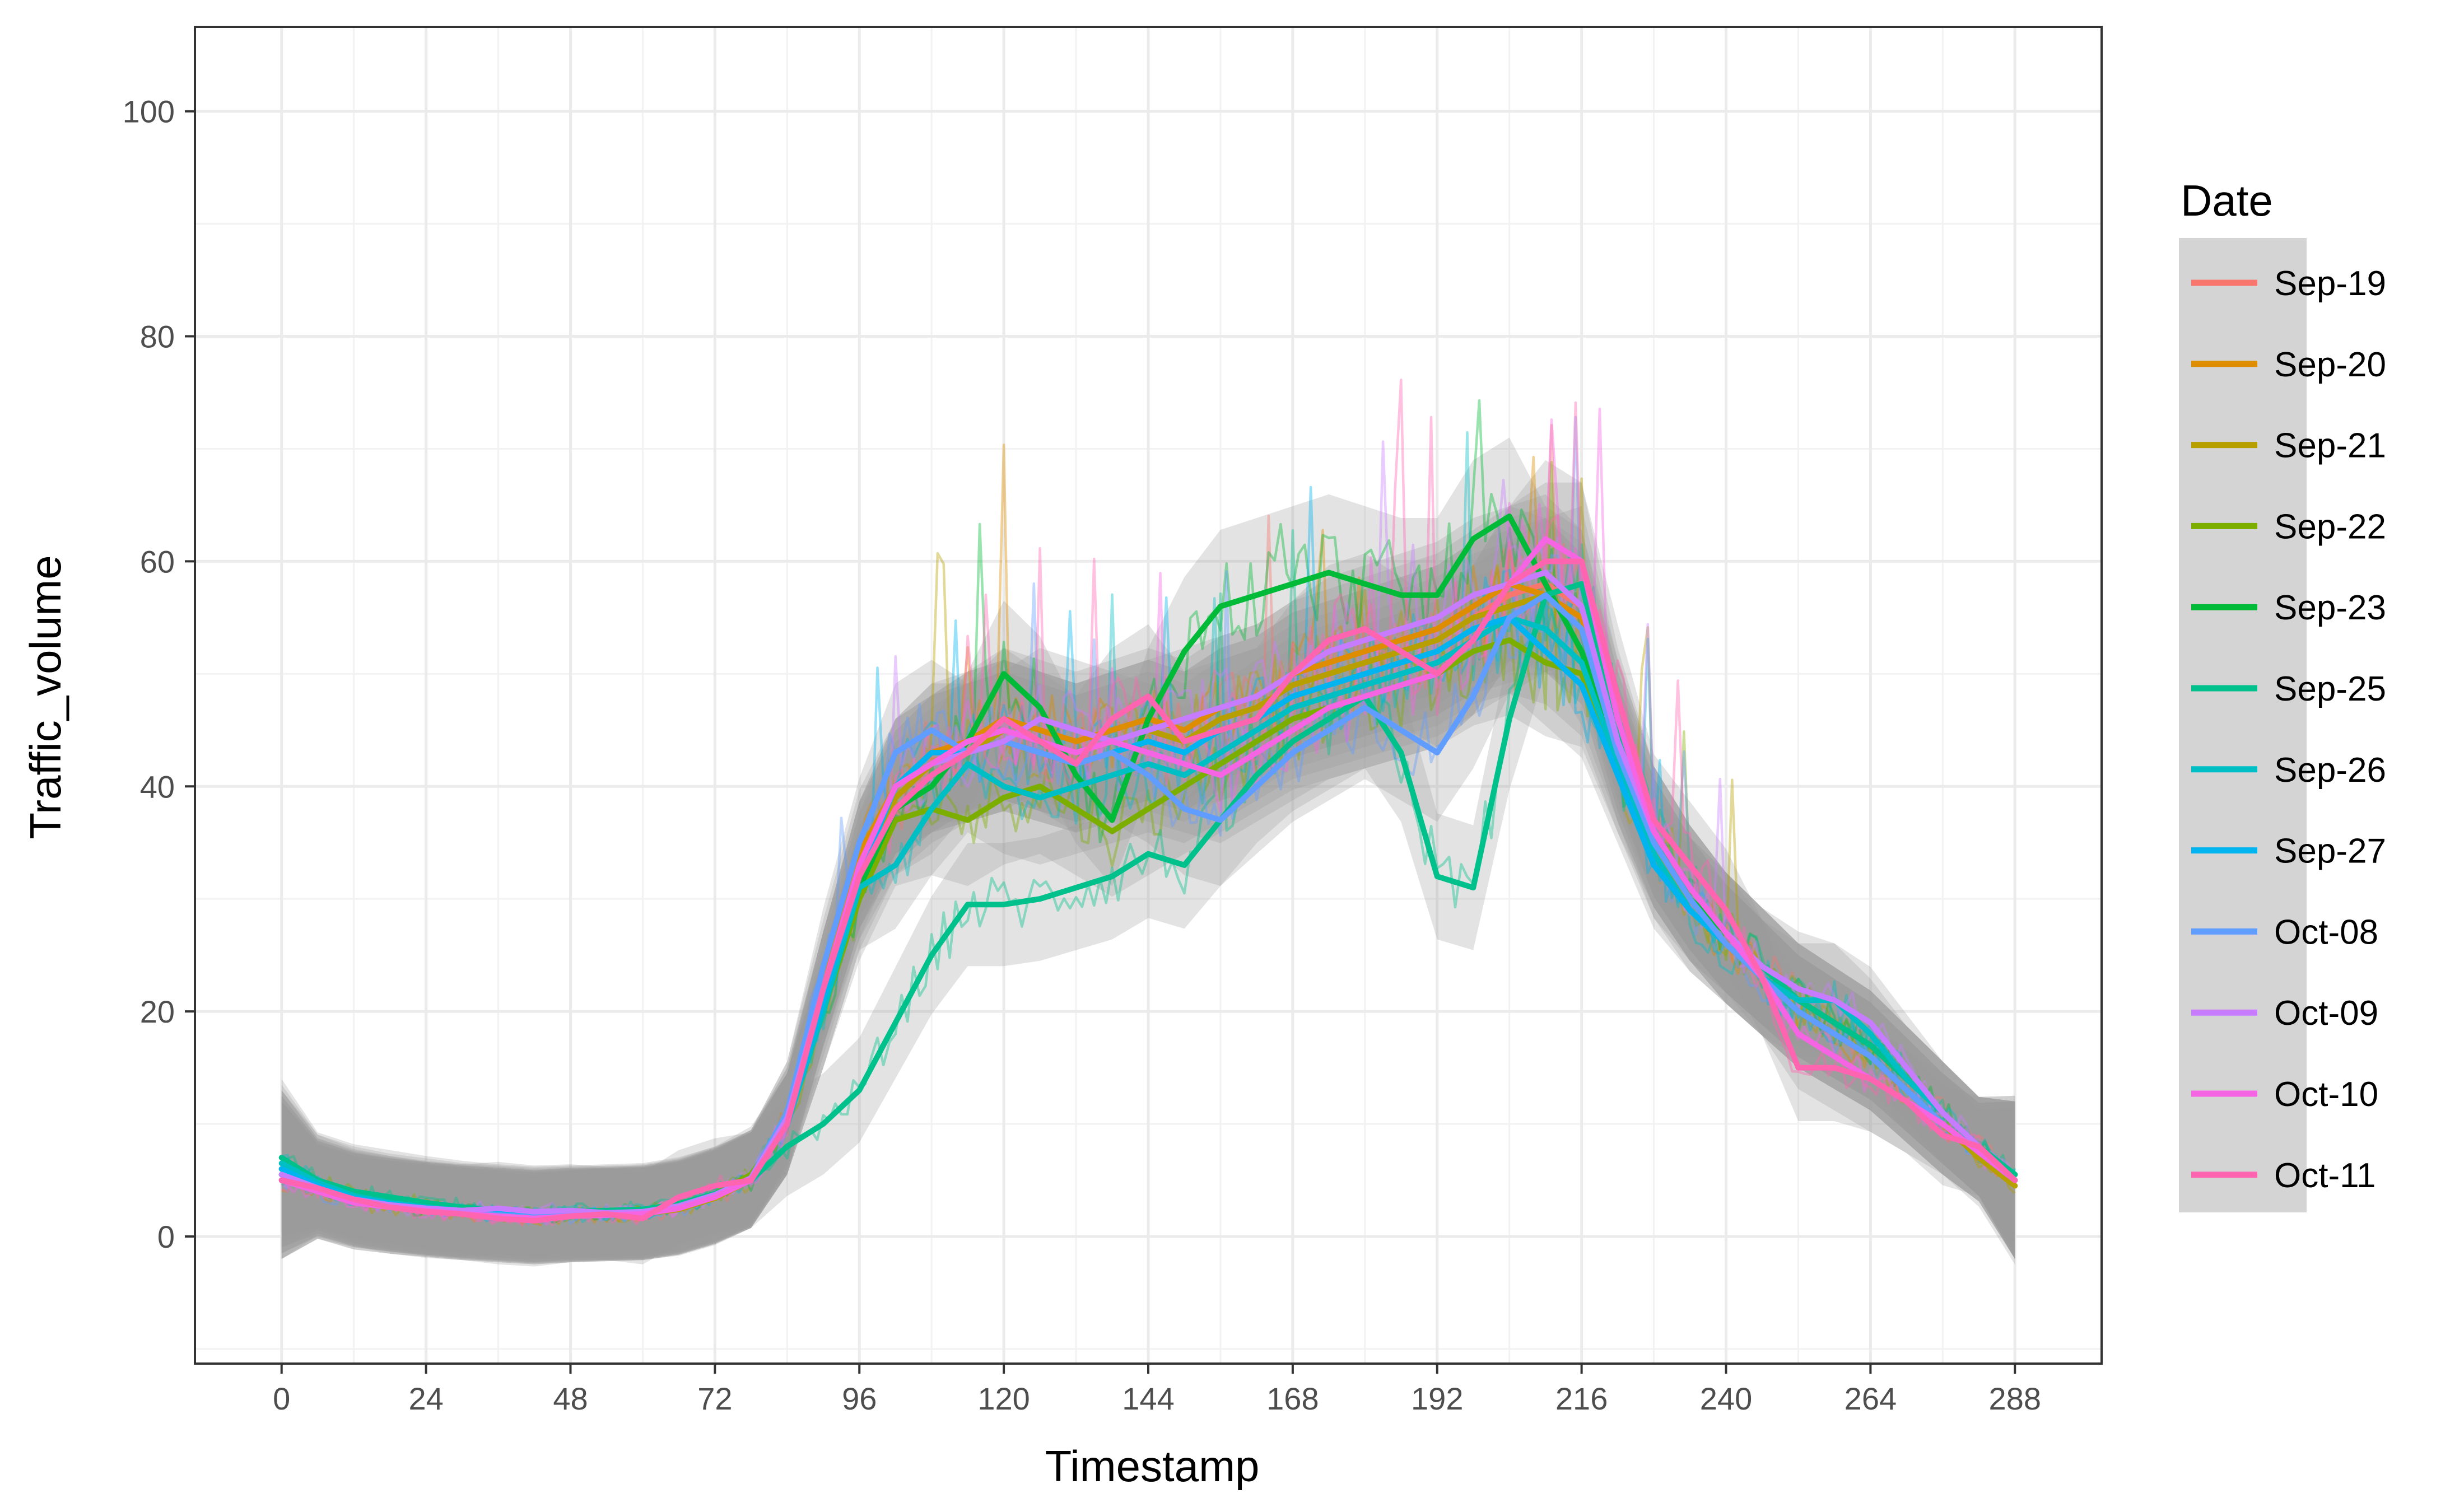 This screenshot has height=1512, width=2450. Describe the element at coordinates (1148, 1399) in the screenshot. I see `x-tick-label: 144` at that location.